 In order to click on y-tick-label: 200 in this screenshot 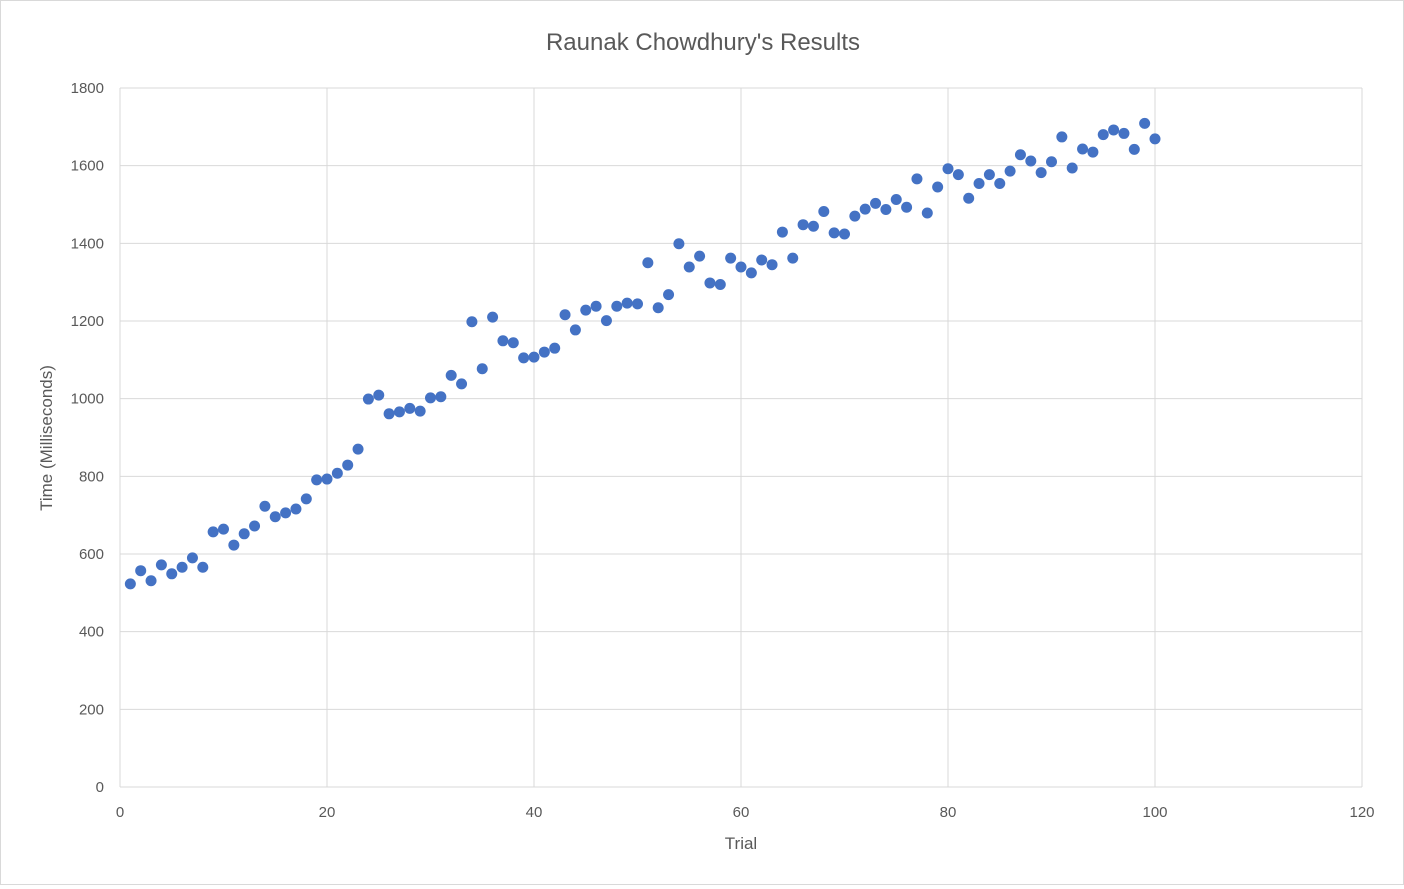, I will do `click(91, 709)`.